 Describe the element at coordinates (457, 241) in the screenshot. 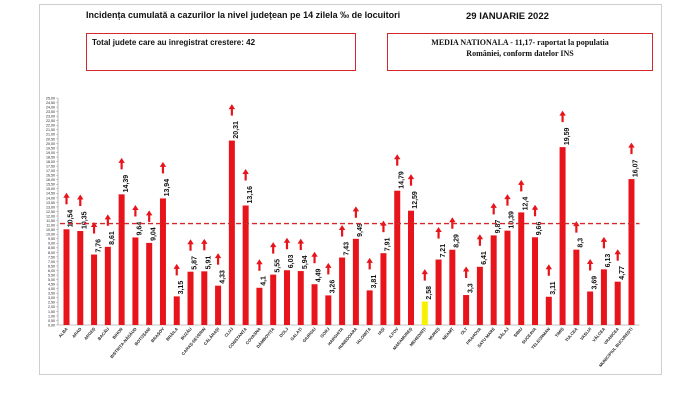

I see `bar-value-label: 8,29` at that location.